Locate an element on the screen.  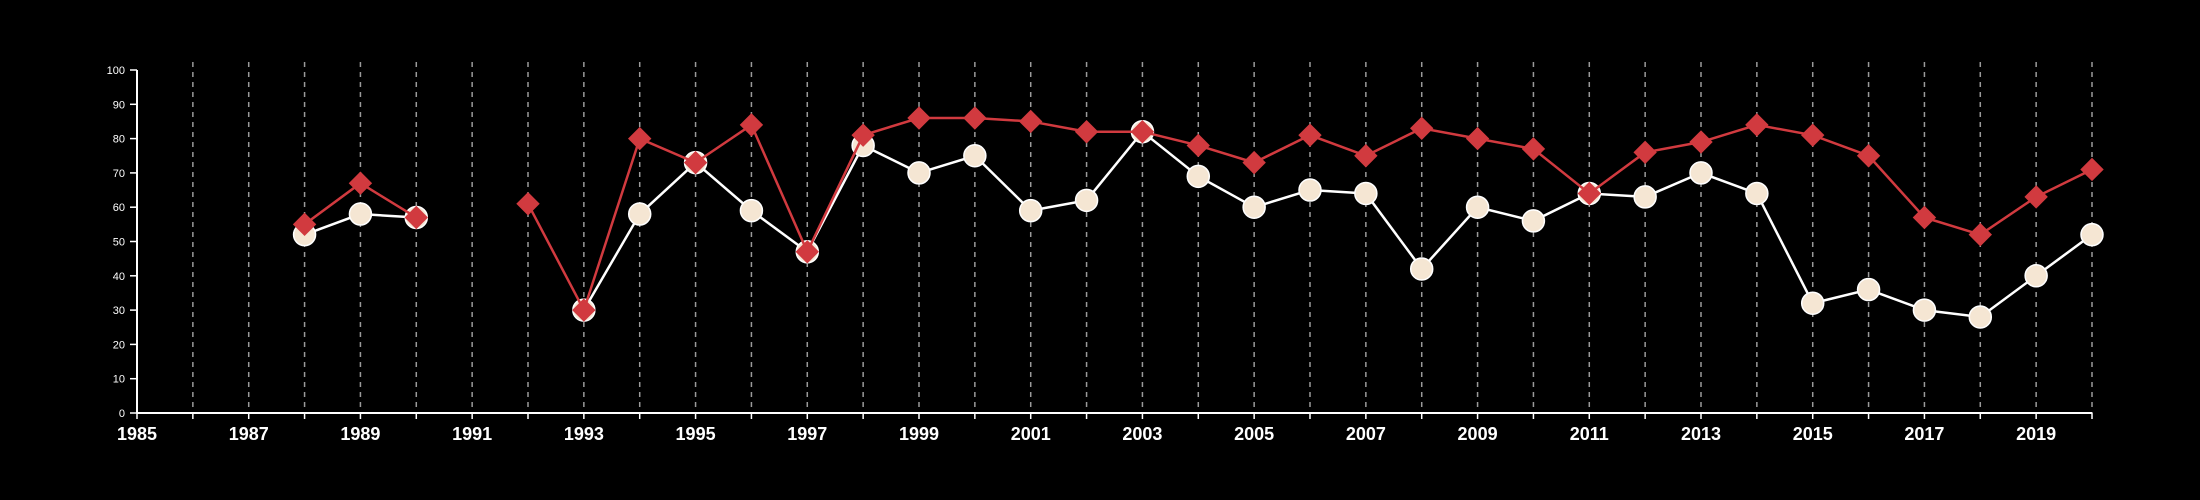
x-tick-label: 2001 is located at coordinates (1031, 434).